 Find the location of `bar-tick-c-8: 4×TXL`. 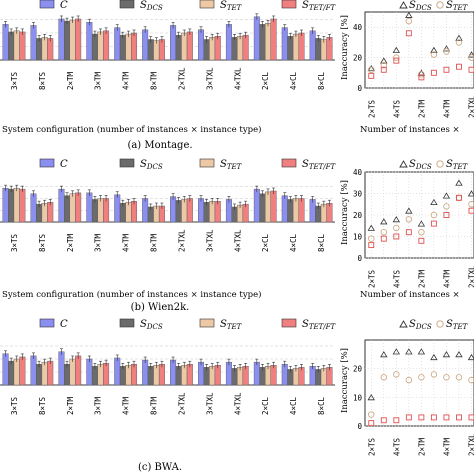

bar-tick-c-8: 4×TXL is located at coordinates (237, 403).